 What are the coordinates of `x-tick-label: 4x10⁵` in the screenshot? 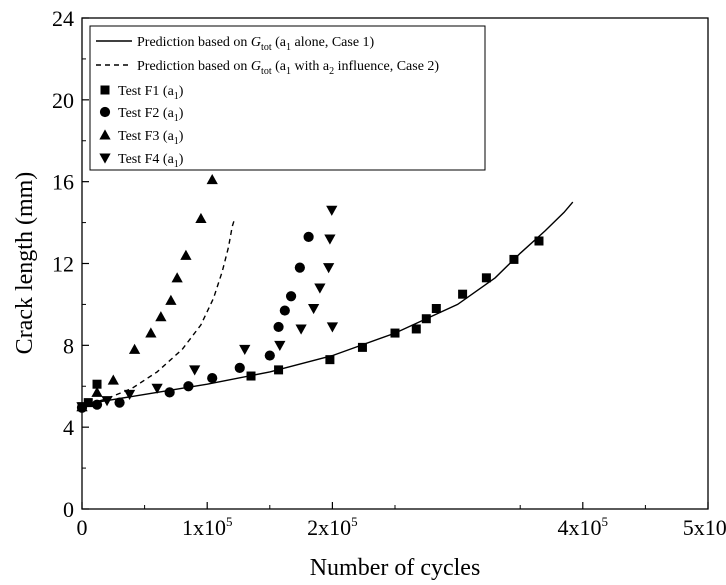 It's located at (583, 527).